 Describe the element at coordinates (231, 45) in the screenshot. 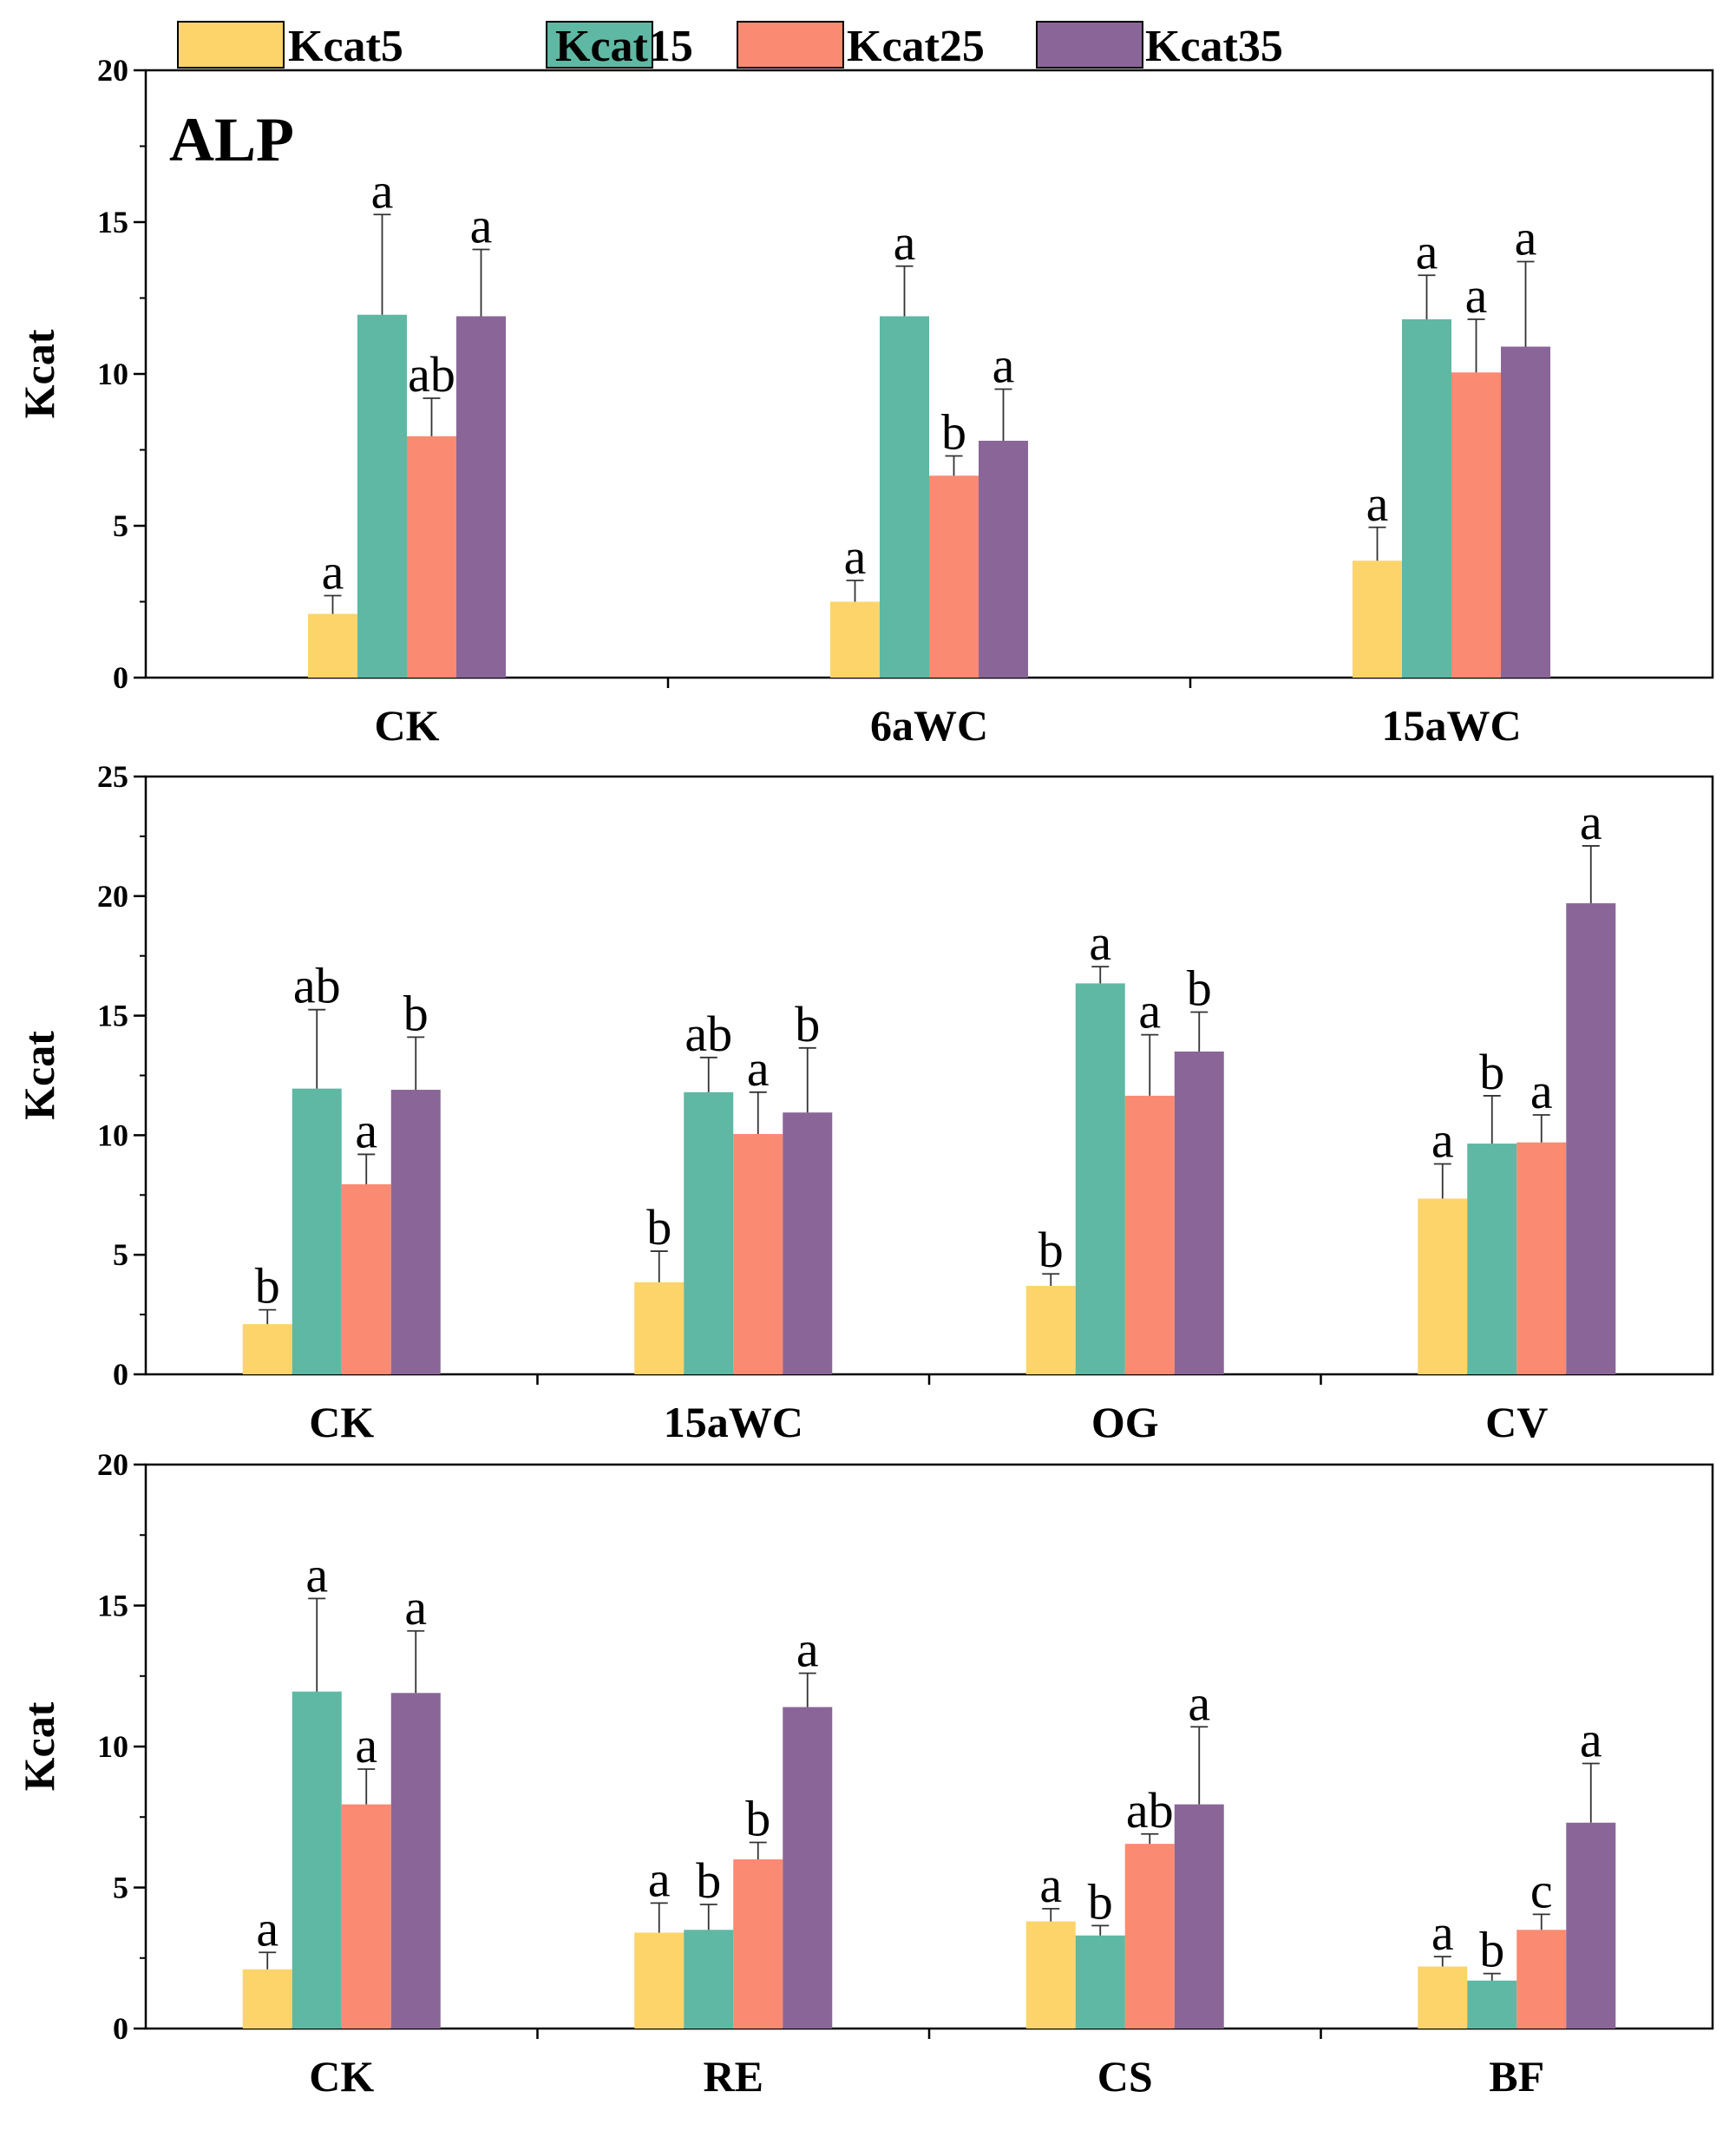

I see `legend-swatch-kcat5` at that location.